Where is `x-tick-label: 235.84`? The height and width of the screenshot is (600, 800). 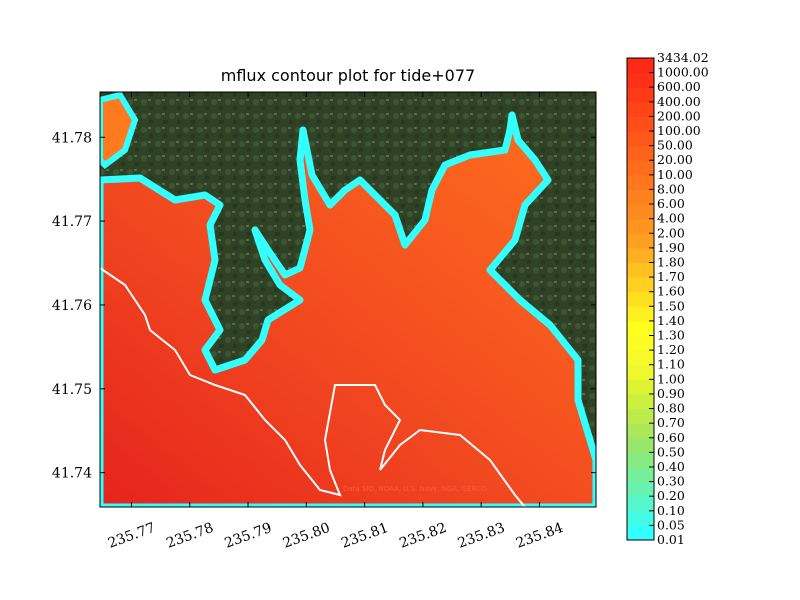 x-tick-label: 235.84 is located at coordinates (540, 536).